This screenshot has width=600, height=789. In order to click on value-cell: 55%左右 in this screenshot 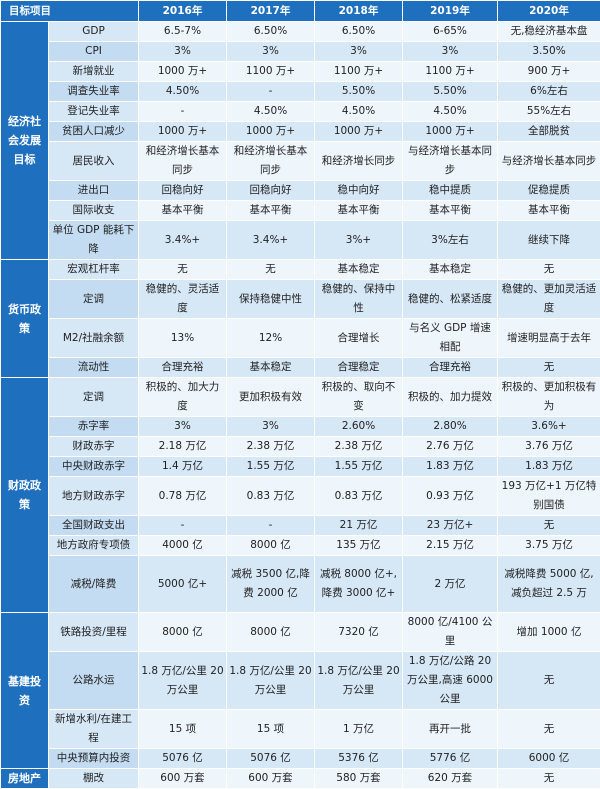, I will do `click(549, 112)`.